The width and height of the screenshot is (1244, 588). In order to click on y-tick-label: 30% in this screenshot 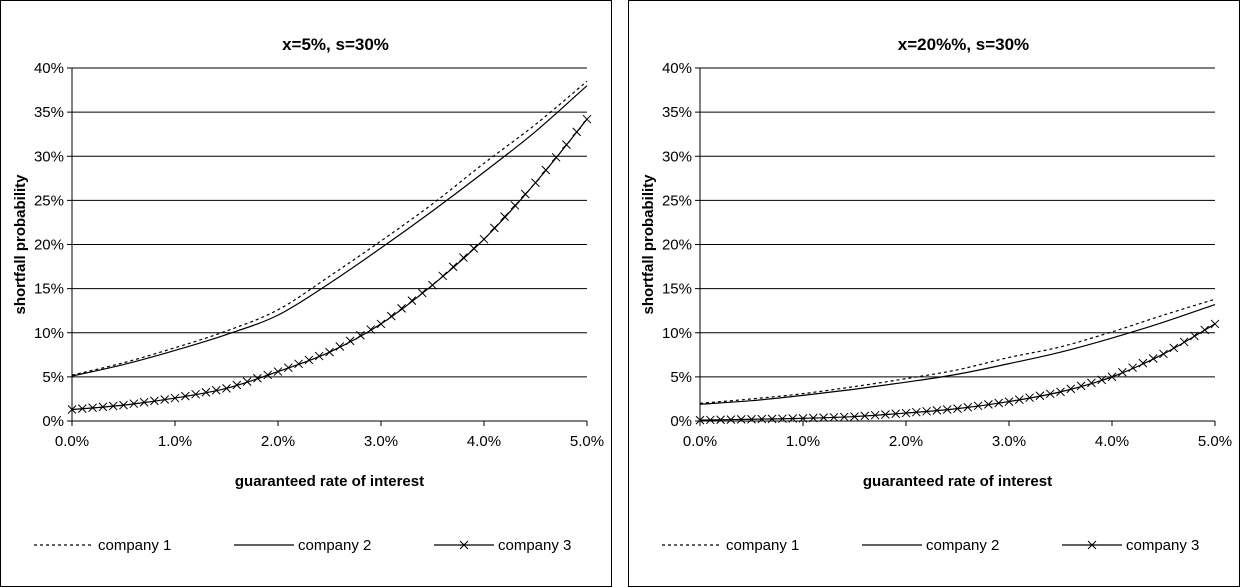, I will do `click(49, 156)`.